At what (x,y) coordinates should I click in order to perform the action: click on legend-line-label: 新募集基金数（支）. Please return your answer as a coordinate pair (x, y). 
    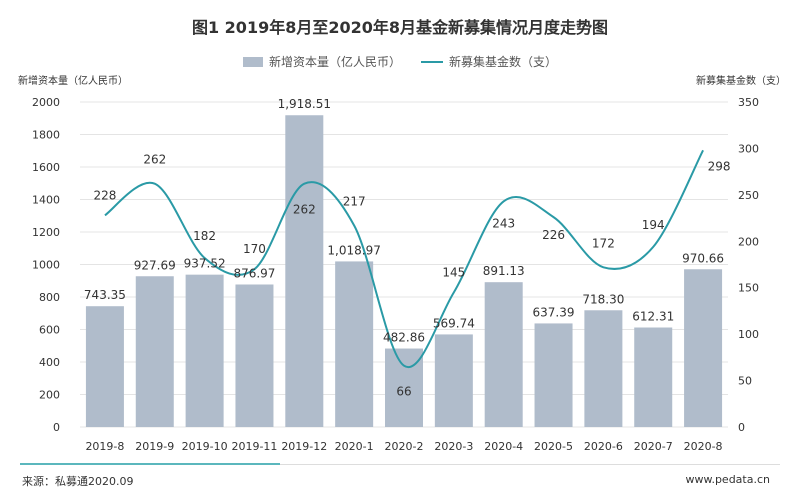
    Looking at the image, I should click on (503, 62).